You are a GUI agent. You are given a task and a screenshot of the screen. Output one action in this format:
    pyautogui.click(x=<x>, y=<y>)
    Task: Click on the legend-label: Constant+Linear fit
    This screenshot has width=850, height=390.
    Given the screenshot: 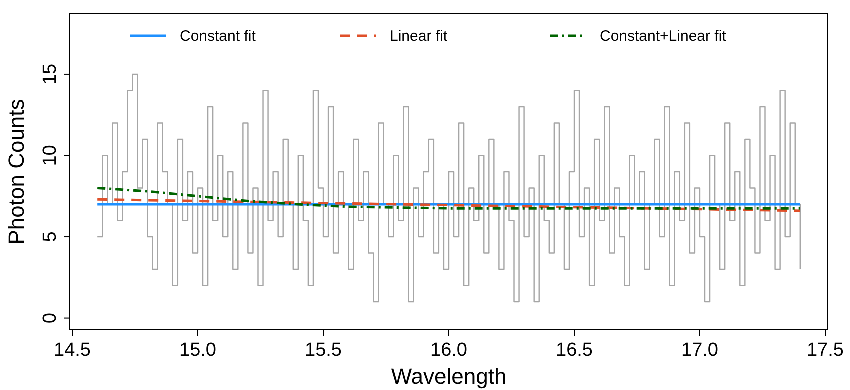 What is the action you would take?
    pyautogui.click(x=664, y=36)
    